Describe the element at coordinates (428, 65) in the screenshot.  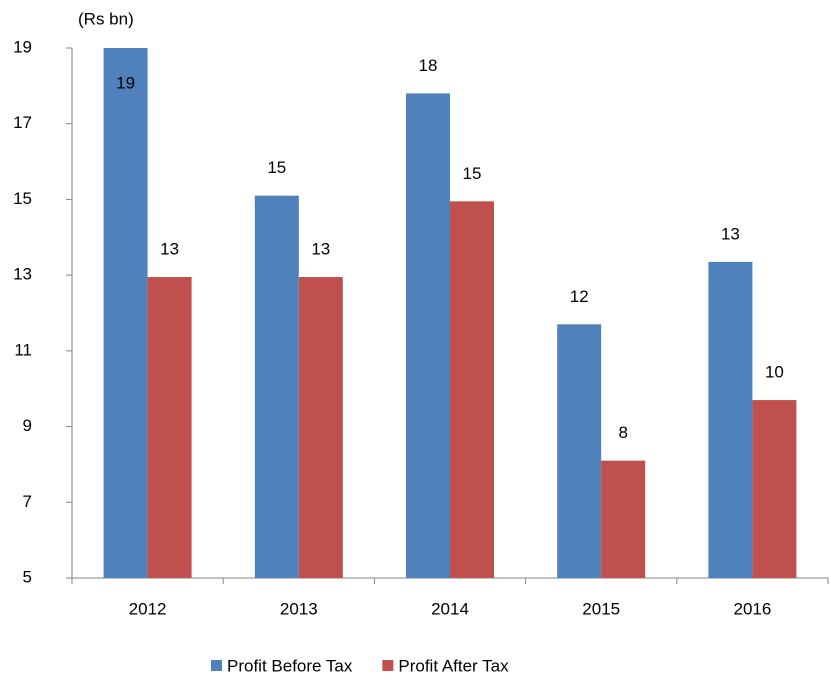
I see `data-label: 18` at that location.